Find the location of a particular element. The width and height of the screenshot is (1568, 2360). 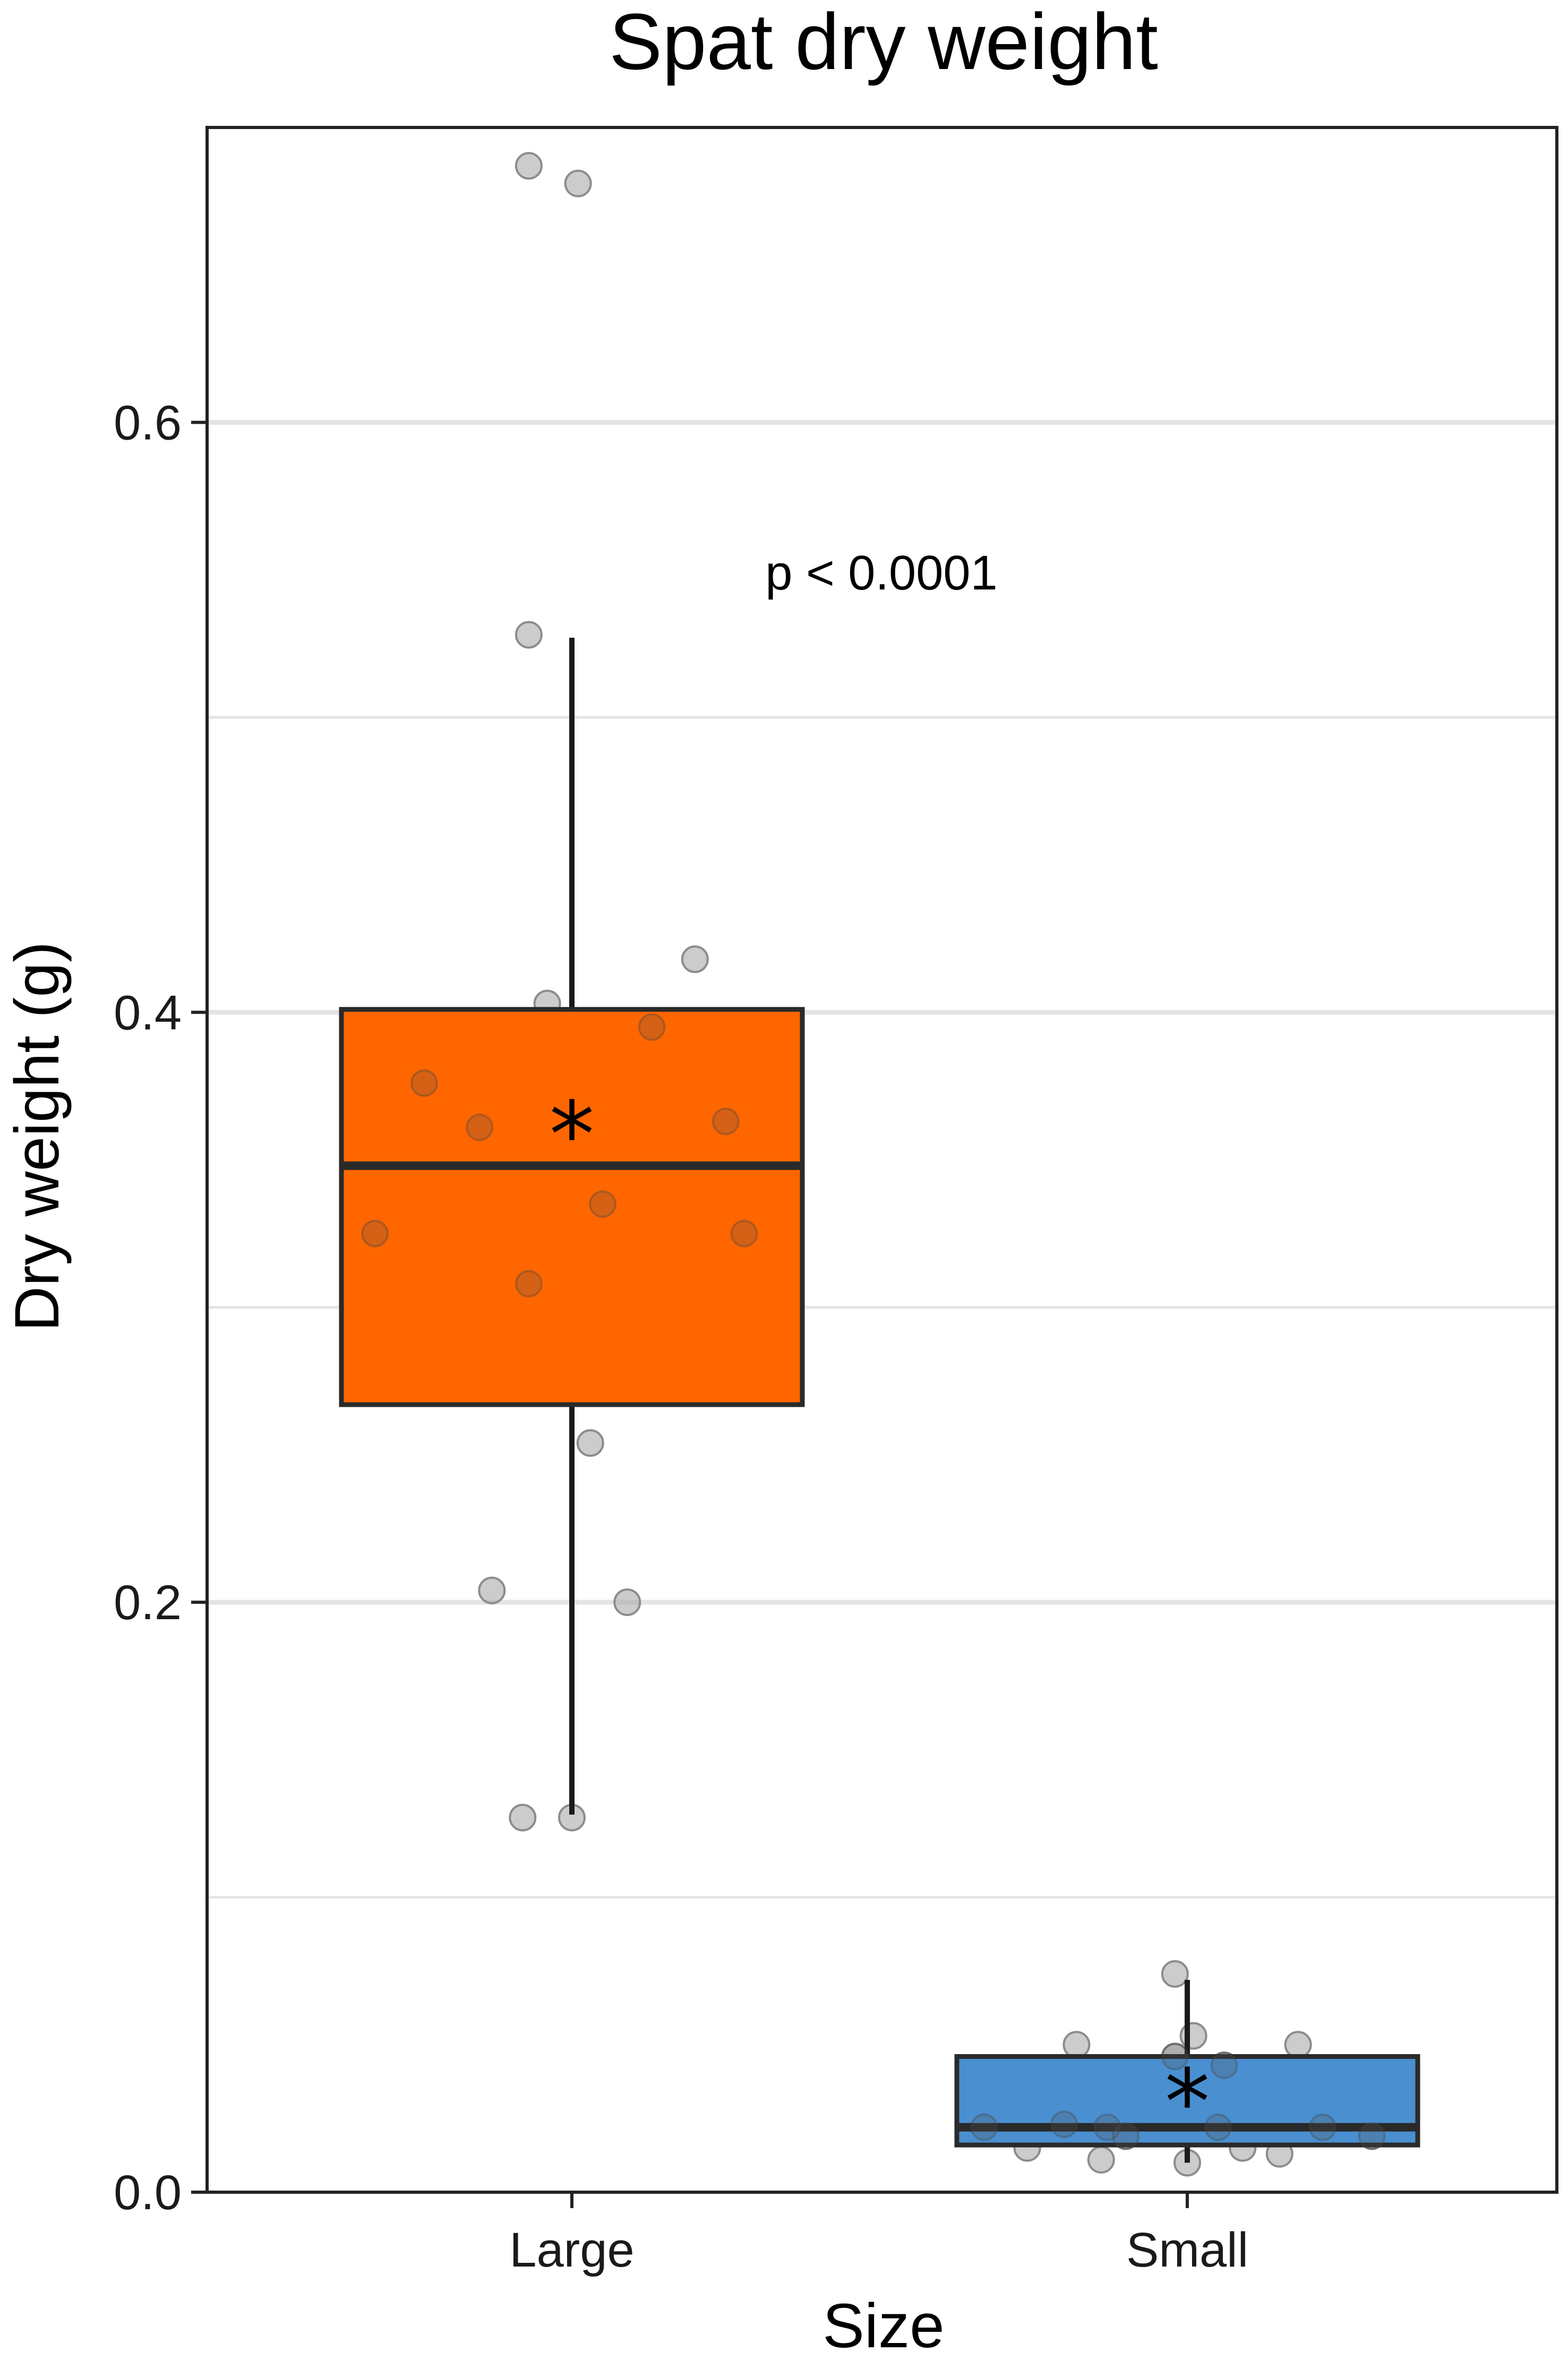

chart-title: Spat dry weight is located at coordinates (883, 43).